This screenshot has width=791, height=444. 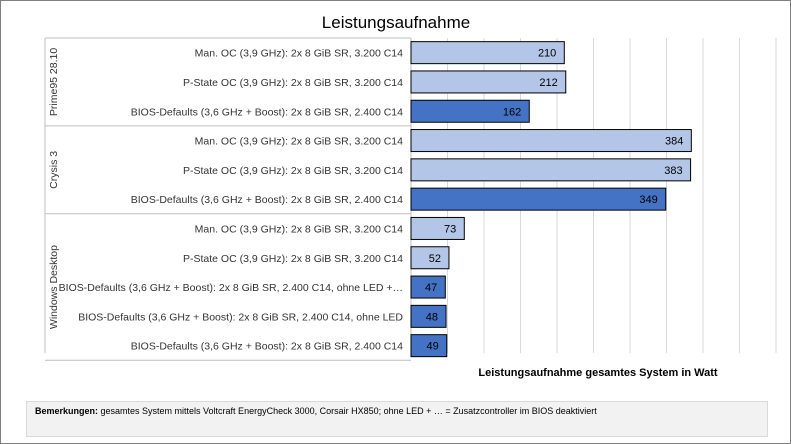 What do you see at coordinates (435, 259) in the screenshot?
I see `value-label: 52` at bounding box center [435, 259].